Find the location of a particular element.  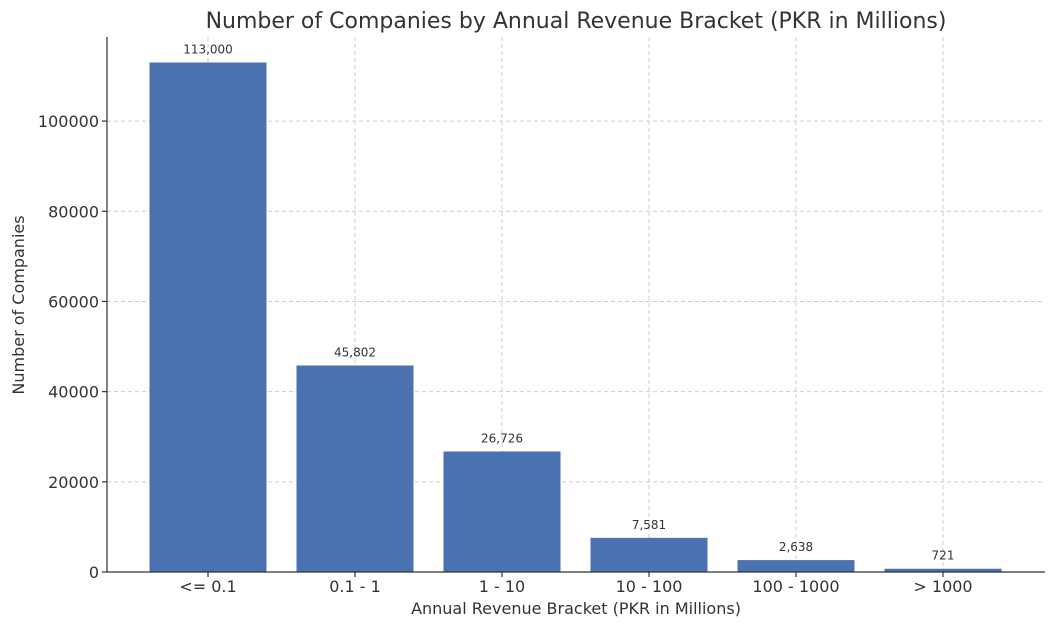

data-label: 7,581 is located at coordinates (649, 525).